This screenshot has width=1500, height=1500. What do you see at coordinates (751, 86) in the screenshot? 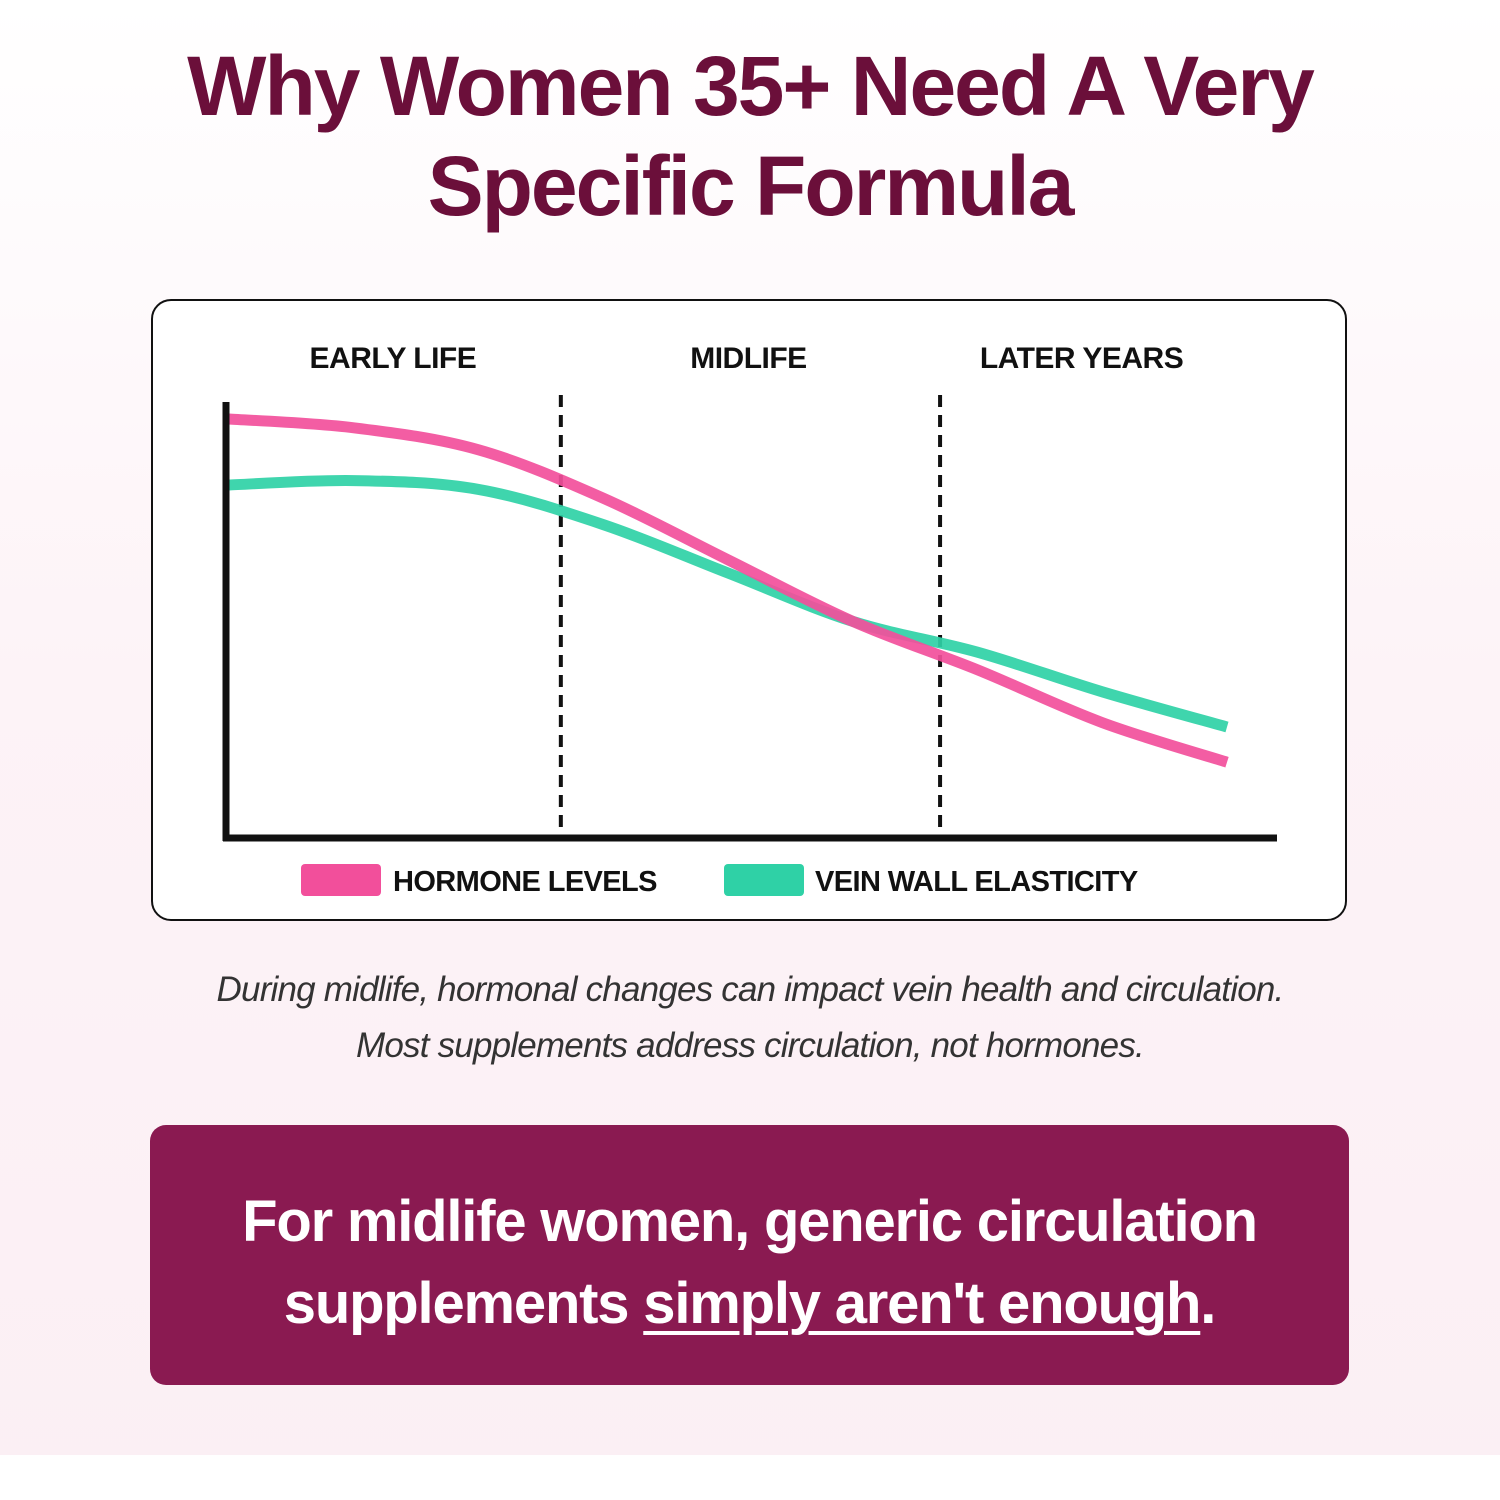
I see `headline-line-1: Why Women 35+ Need A Very` at bounding box center [751, 86].